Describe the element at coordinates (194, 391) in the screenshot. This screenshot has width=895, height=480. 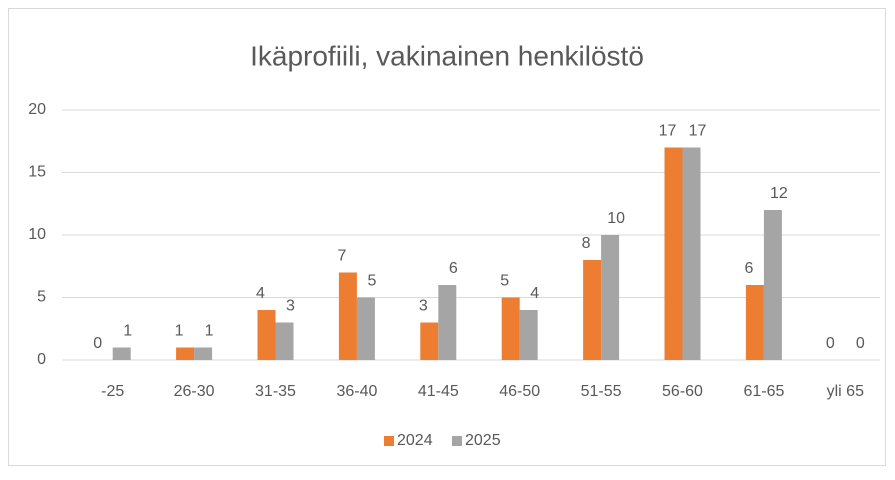
I see `x-tick-label: 26-30` at that location.